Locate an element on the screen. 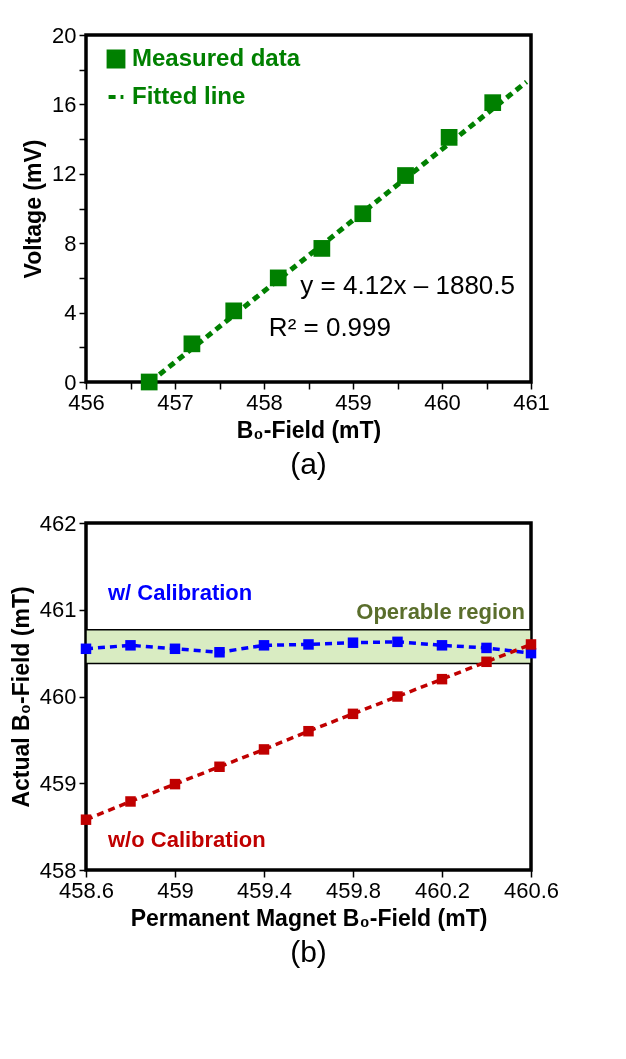  x-tick-label: 459.4 is located at coordinates (264, 890).